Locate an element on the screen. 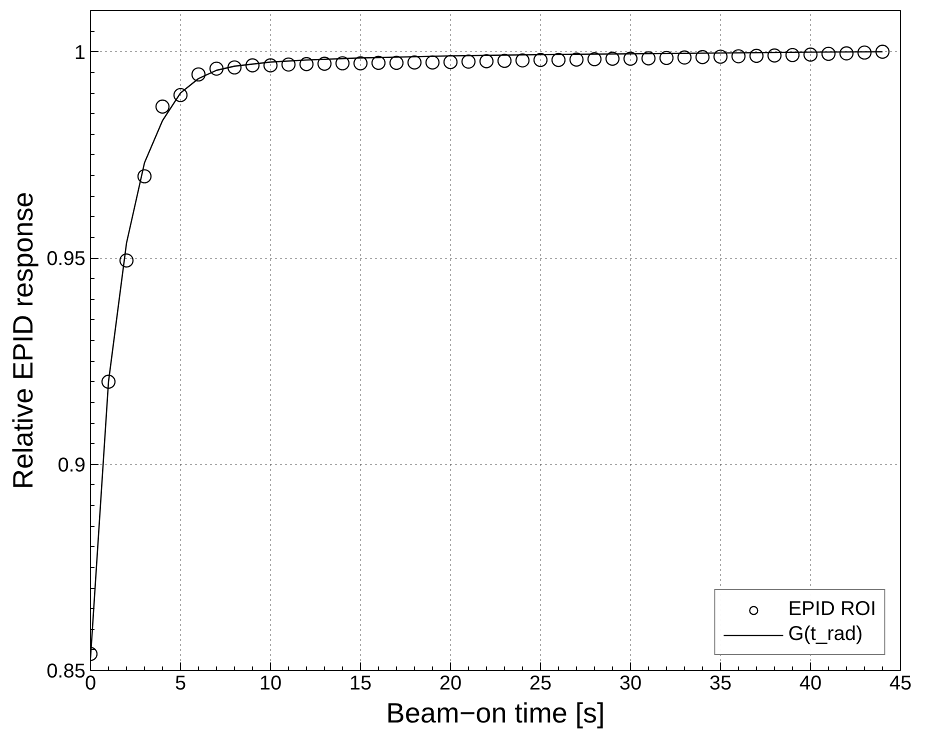 The width and height of the screenshot is (944, 747). x-tick-label: 5 is located at coordinates (180, 683).